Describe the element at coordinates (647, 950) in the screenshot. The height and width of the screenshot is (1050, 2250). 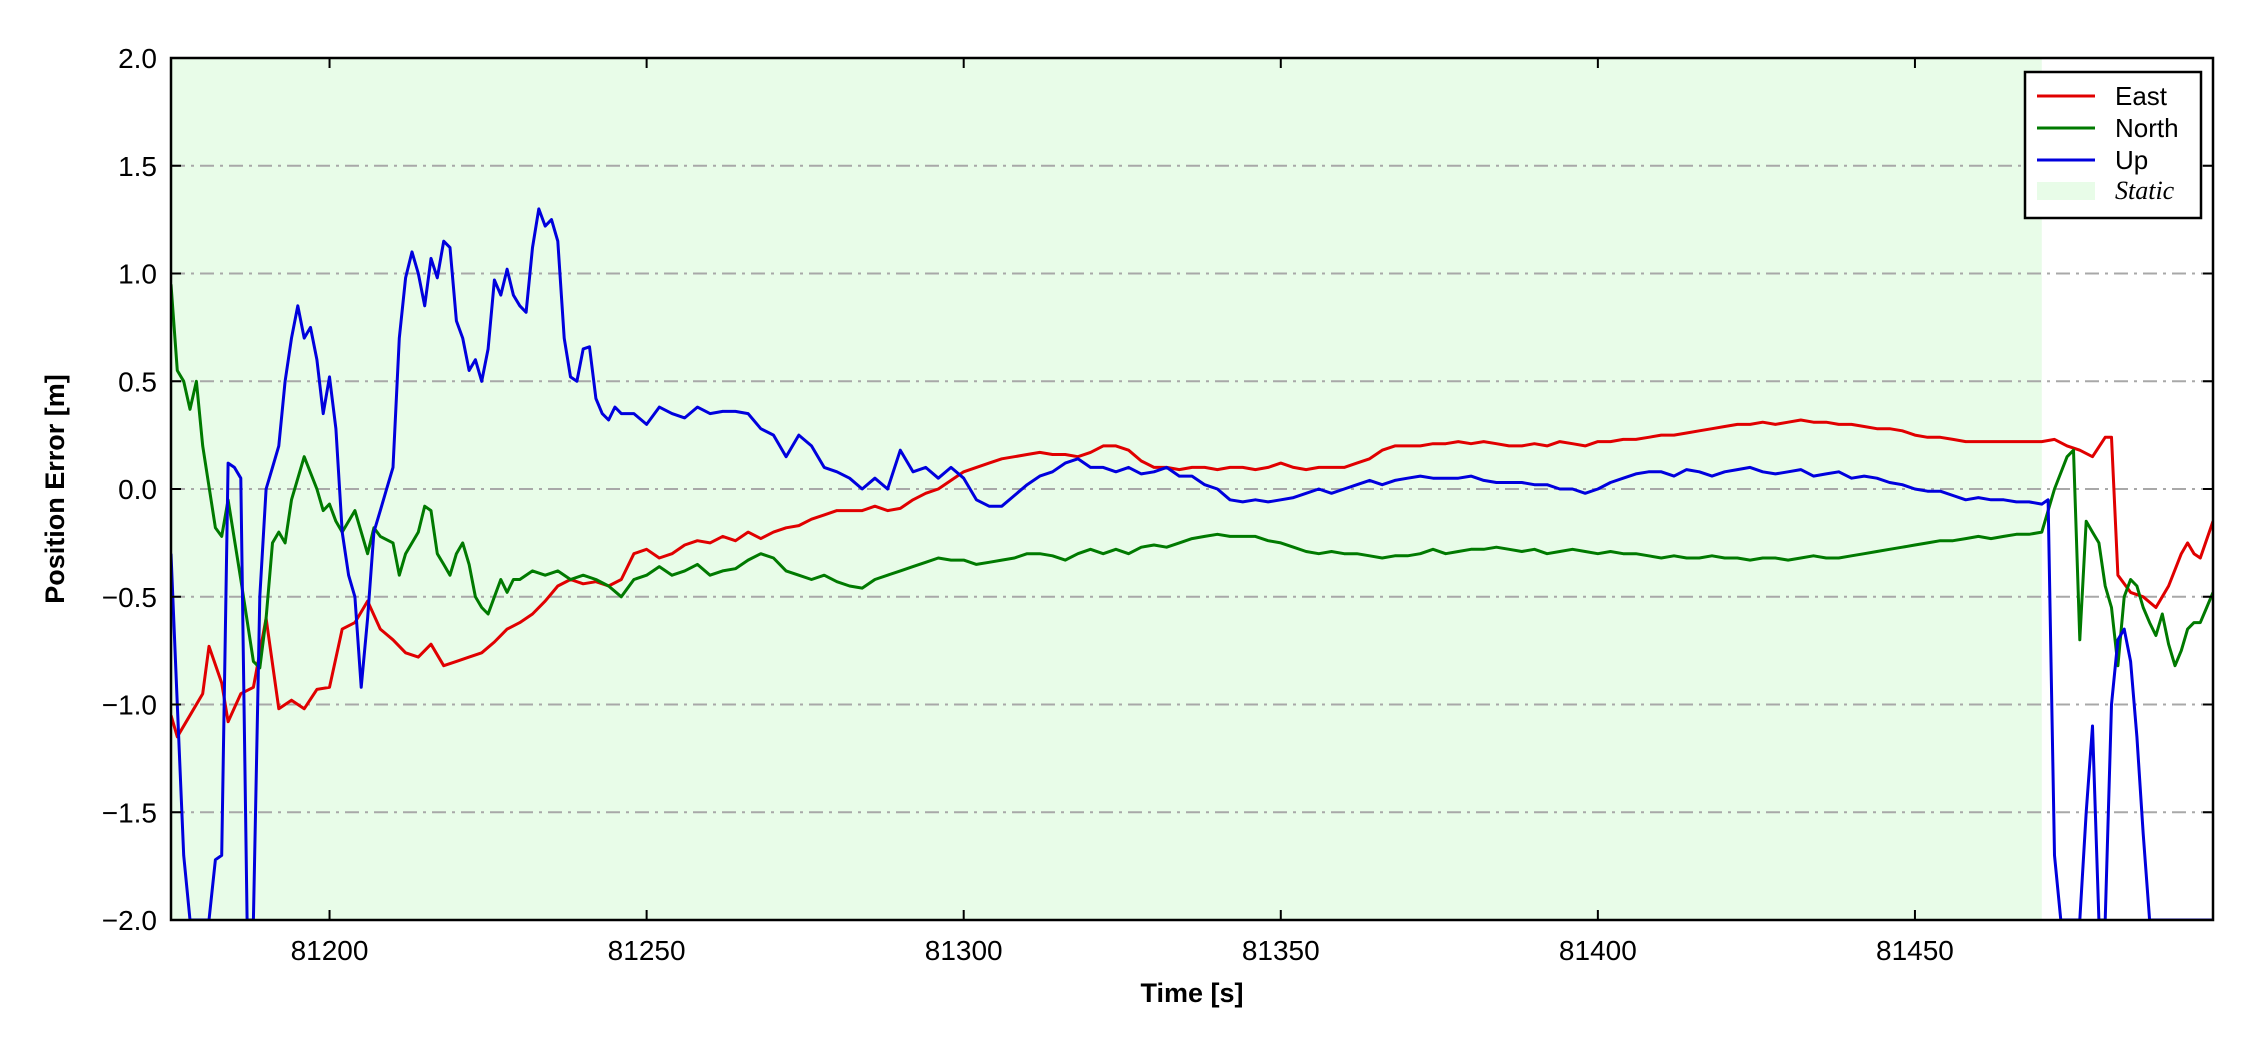
I see `x-tick-label: 81250` at that location.